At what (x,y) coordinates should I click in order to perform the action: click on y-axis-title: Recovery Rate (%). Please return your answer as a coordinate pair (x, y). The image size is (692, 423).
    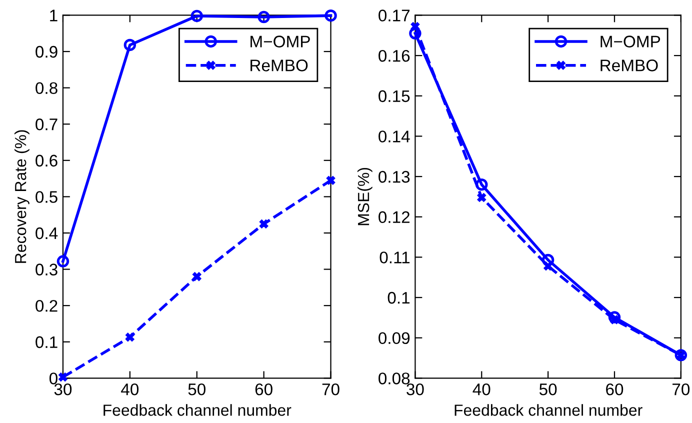
    Looking at the image, I should click on (22, 196).